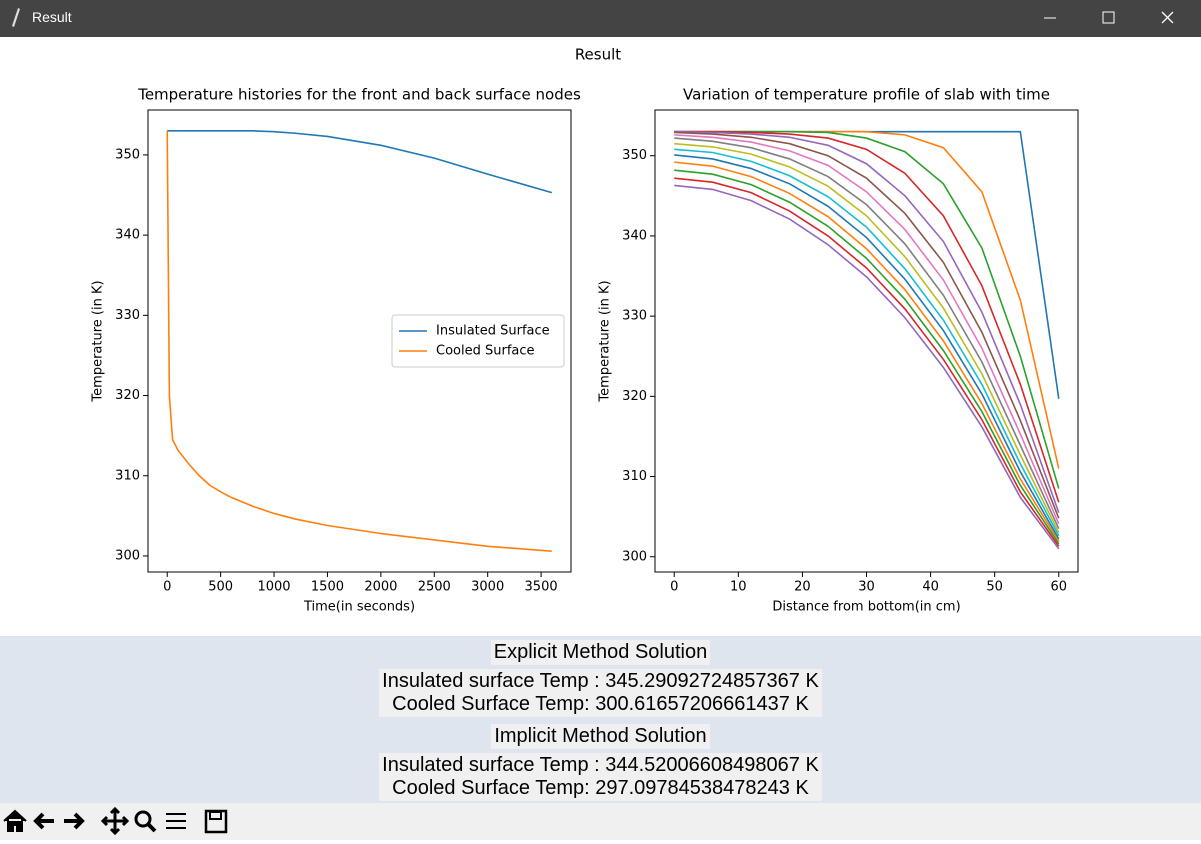 Image resolution: width=1201 pixels, height=844 pixels. Describe the element at coordinates (593, 17) in the screenshot. I see `title-bar-icons` at that location.